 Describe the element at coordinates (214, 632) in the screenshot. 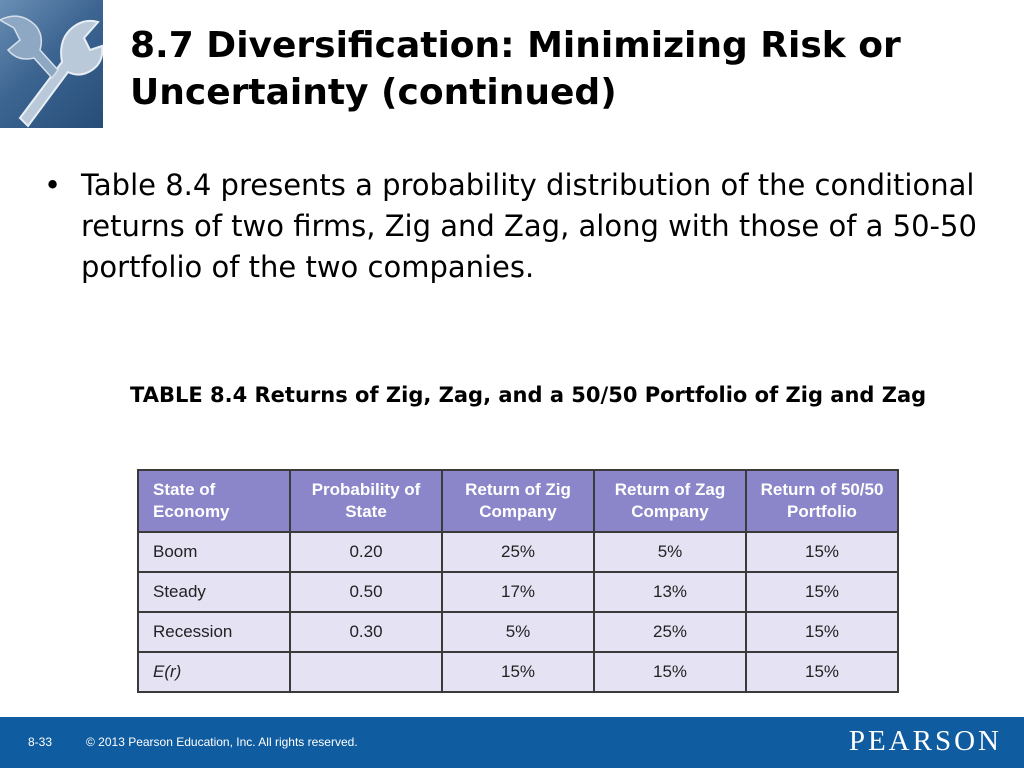

I see `cell-state: Recession` at that location.